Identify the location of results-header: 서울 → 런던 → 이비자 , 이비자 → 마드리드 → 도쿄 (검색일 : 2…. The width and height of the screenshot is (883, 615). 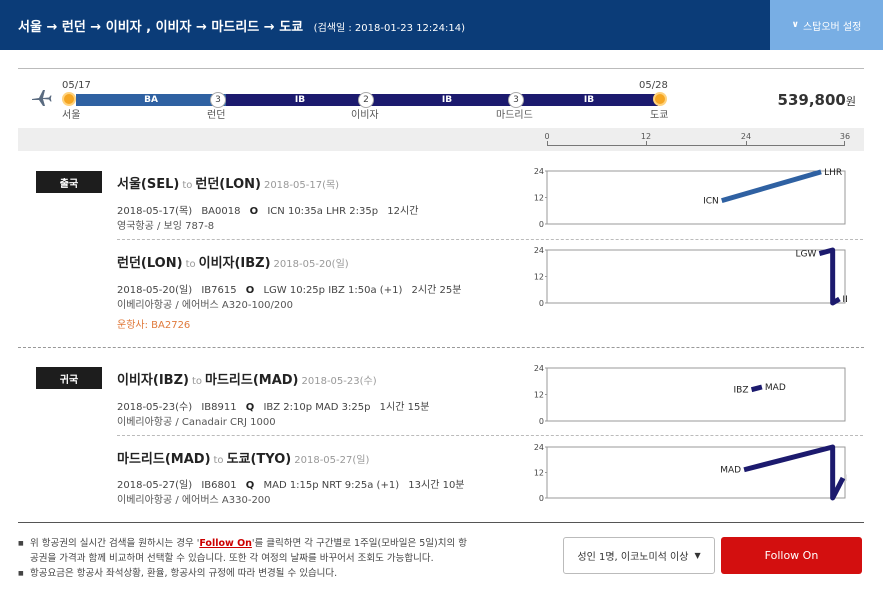
(441, 25).